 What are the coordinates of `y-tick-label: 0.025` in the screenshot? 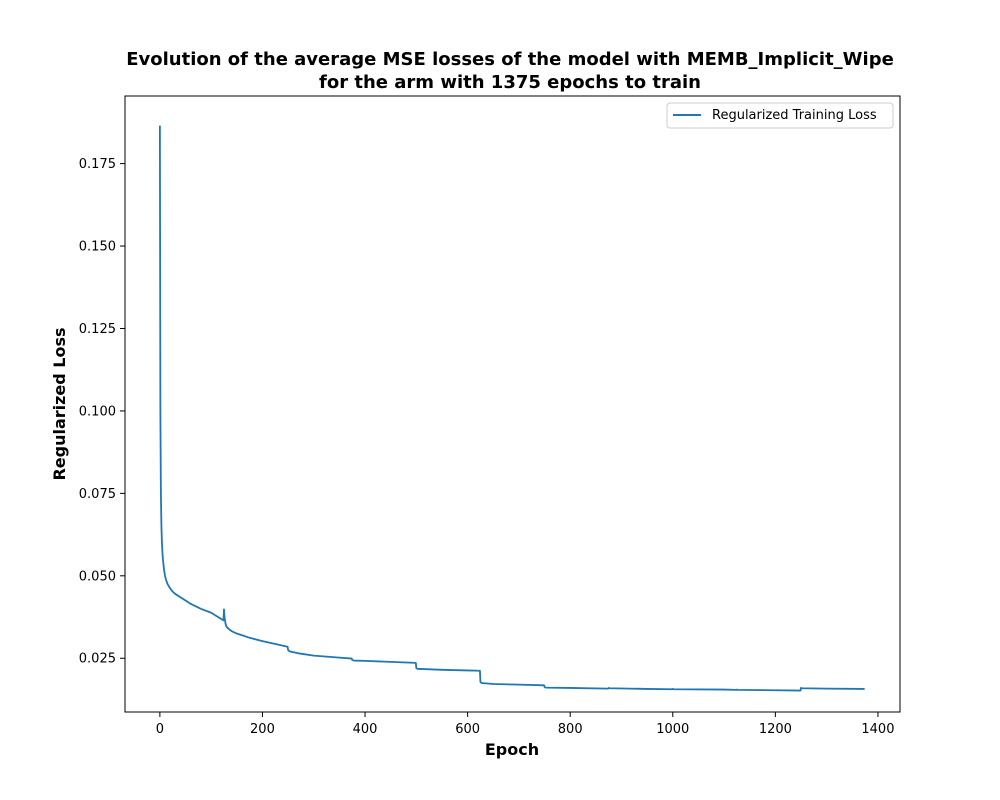 It's located at (97, 659).